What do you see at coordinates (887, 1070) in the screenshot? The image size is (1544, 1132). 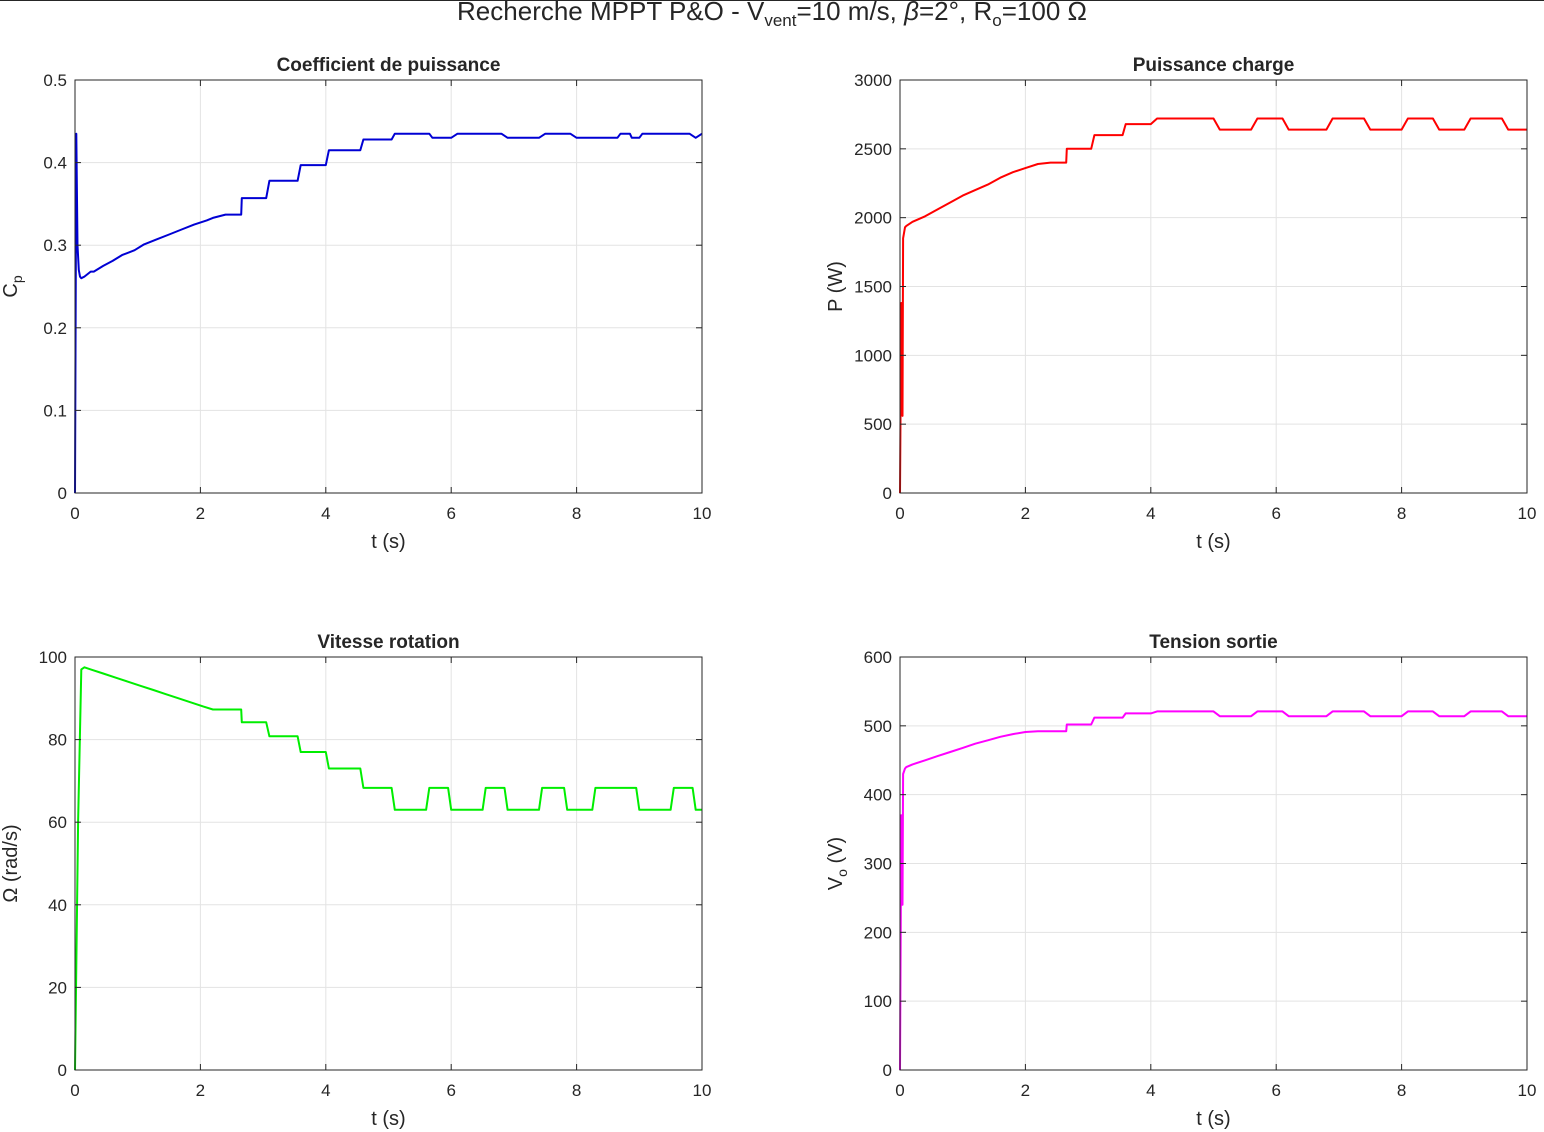 I see `y-tick-label-voltage: 0` at bounding box center [887, 1070].